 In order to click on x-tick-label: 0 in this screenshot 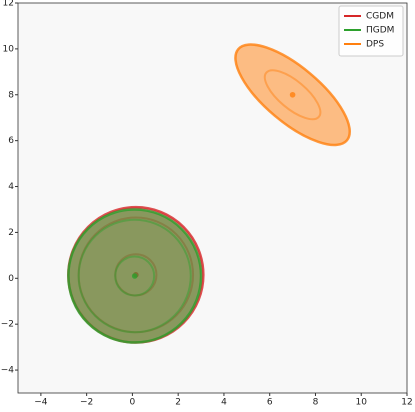, I will do `click(133, 403)`.